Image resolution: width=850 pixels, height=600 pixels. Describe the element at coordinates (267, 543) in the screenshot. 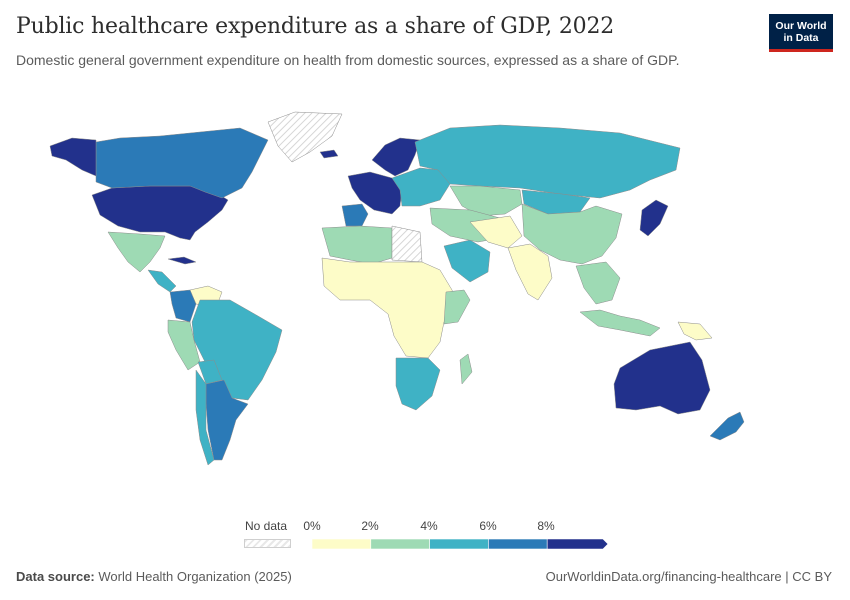

I see `legend-no-data-swatch` at that location.